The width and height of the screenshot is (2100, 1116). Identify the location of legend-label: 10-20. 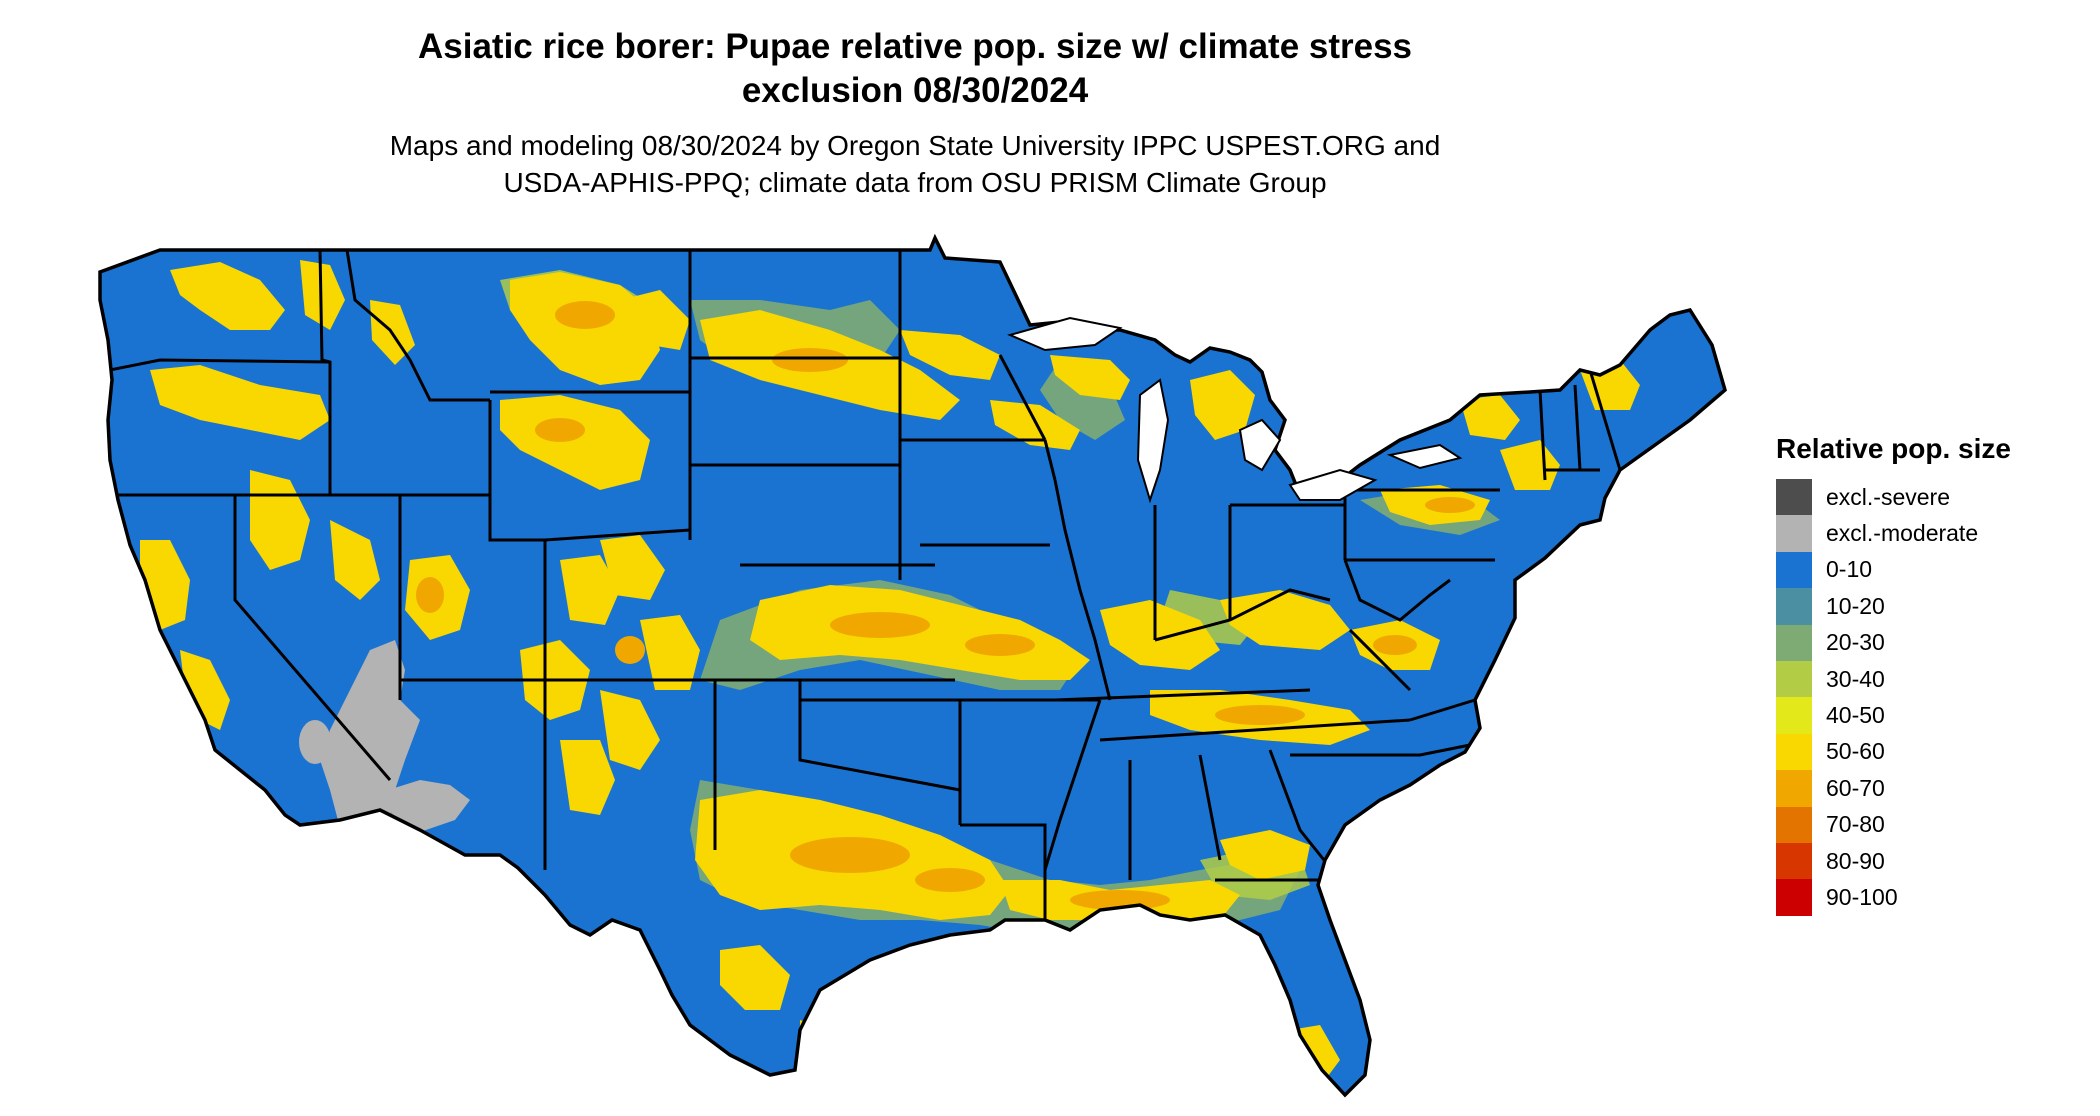
(1855, 605).